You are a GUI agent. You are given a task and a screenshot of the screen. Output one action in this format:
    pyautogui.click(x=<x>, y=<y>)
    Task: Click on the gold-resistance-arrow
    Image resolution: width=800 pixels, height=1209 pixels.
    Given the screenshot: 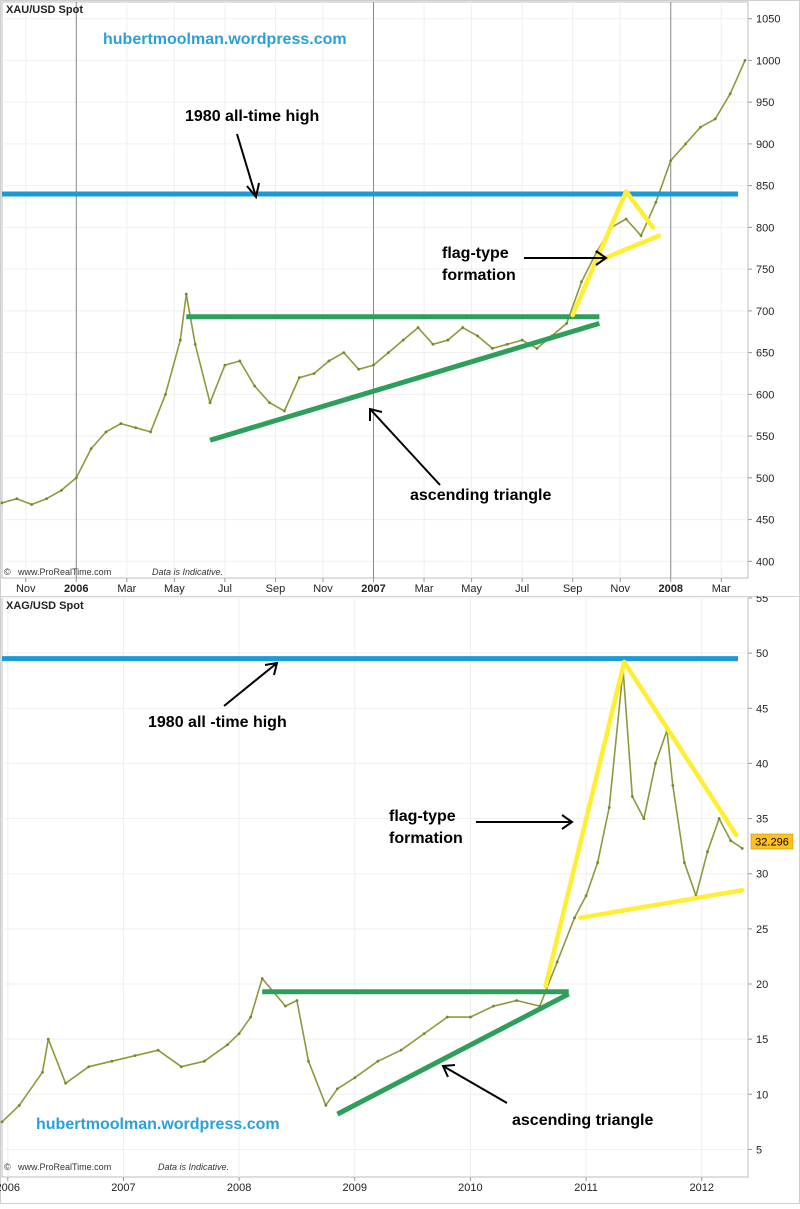 What is the action you would take?
    pyautogui.click(x=246, y=165)
    